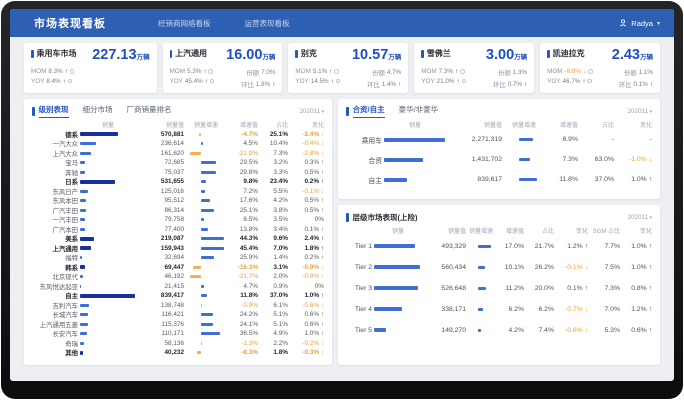 This screenshot has width=684, height=400. I want to click on share-value: 3.1%, so click(280, 267).